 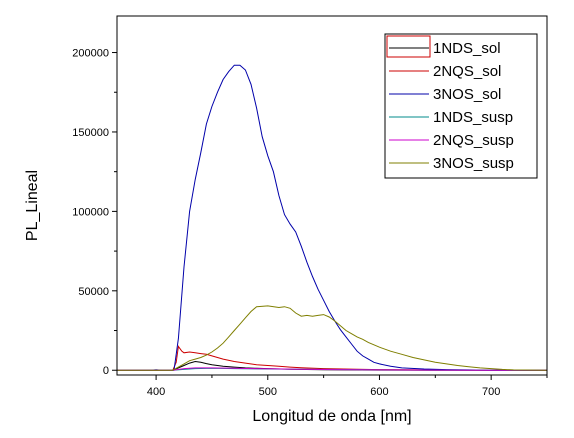 I want to click on legend-box, so click(x=461, y=106).